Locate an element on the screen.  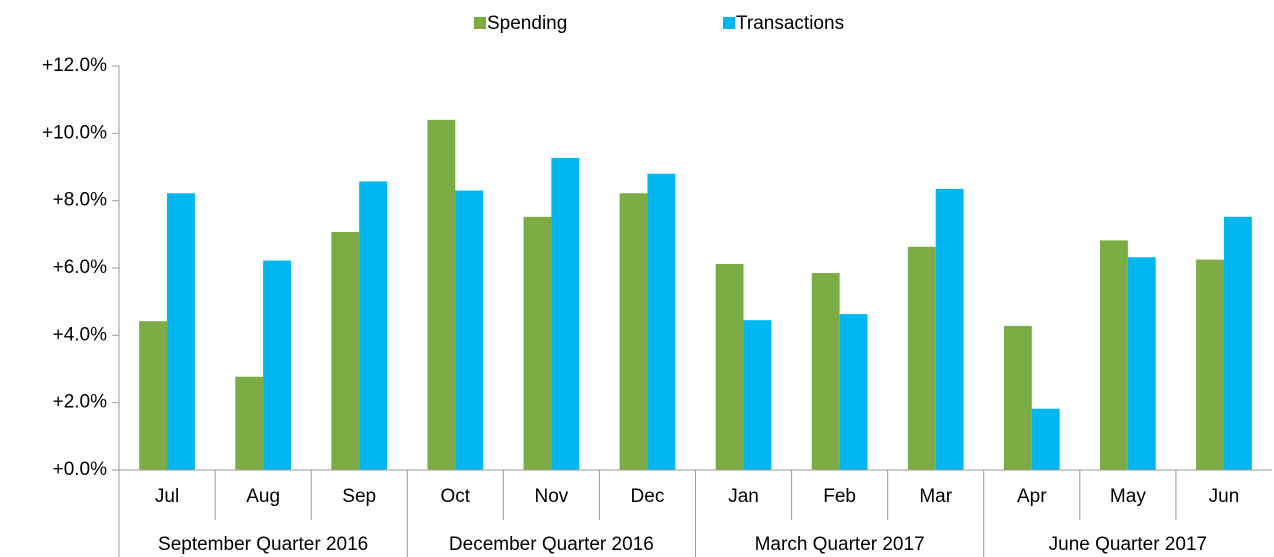
x-tick-label: May is located at coordinates (1128, 496).